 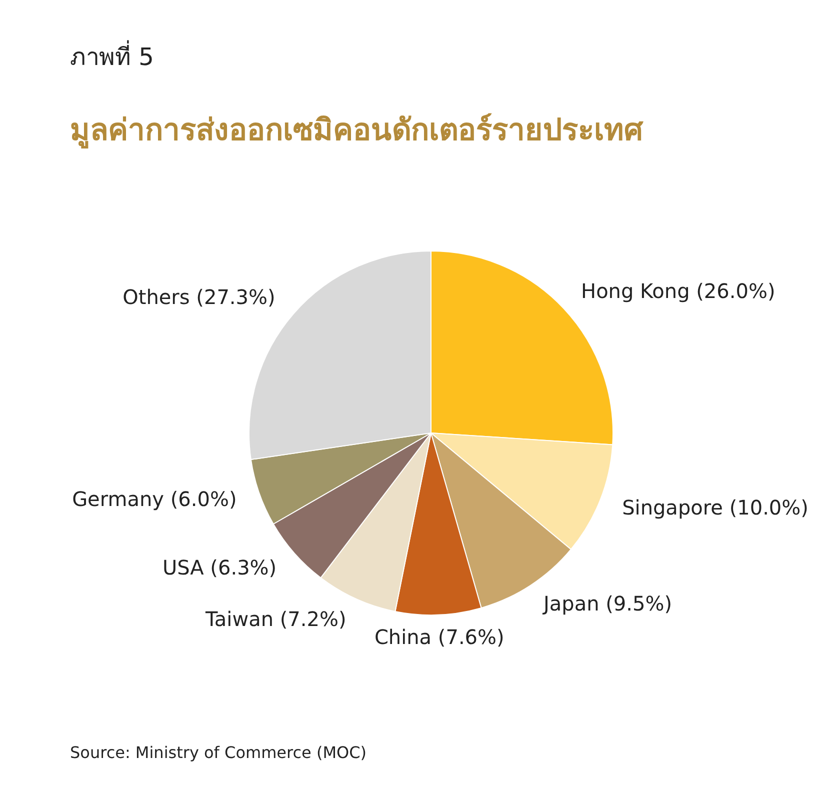 What do you see at coordinates (678, 290) in the screenshot?
I see `slice-label: Hong Kong (26.0%)` at bounding box center [678, 290].